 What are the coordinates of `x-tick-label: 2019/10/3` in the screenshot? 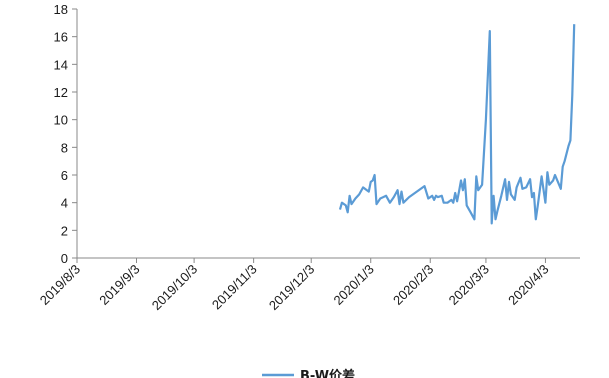 It's located at (175, 288).